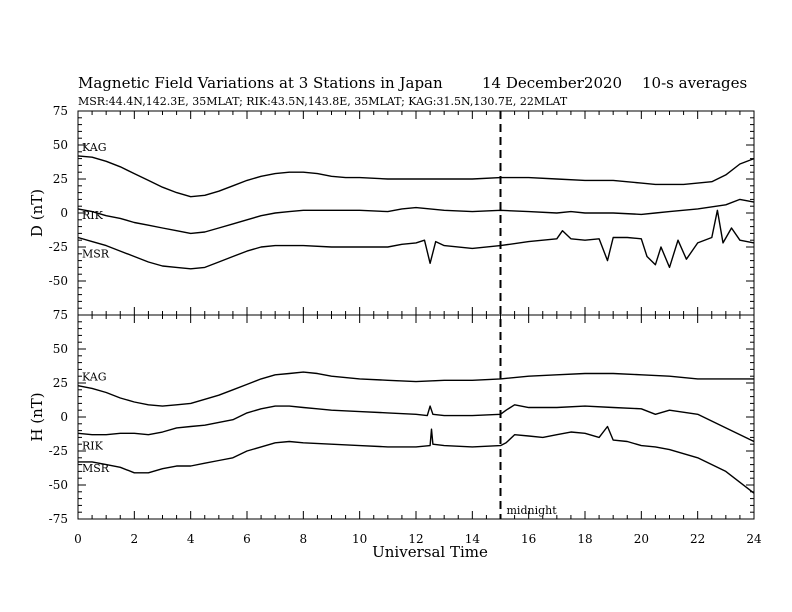  I want to click on h-kag-series-line, so click(415, 389).